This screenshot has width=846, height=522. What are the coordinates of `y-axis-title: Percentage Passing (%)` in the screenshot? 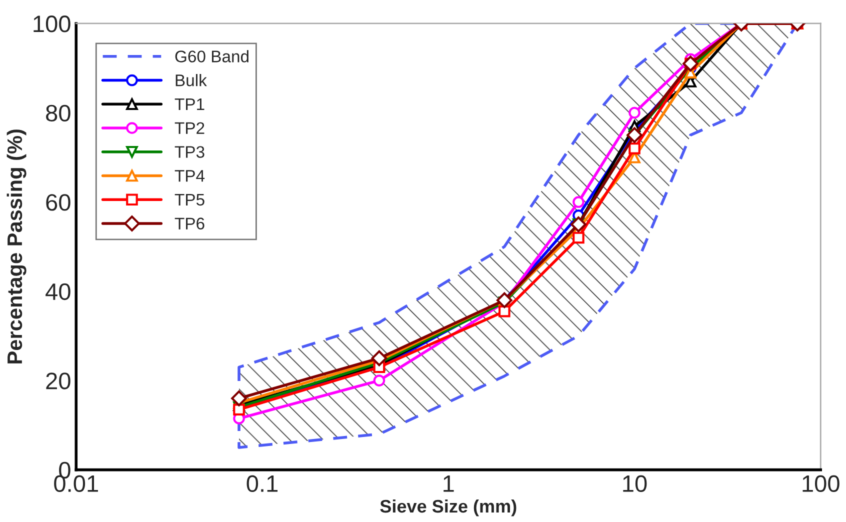 It's located at (16, 247).